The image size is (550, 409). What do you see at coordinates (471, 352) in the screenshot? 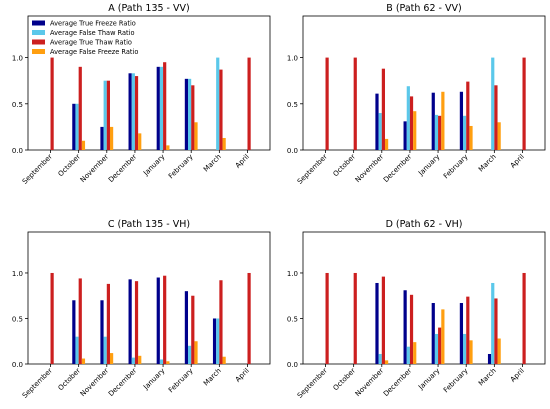
I see `bar-4-february` at bounding box center [471, 352].